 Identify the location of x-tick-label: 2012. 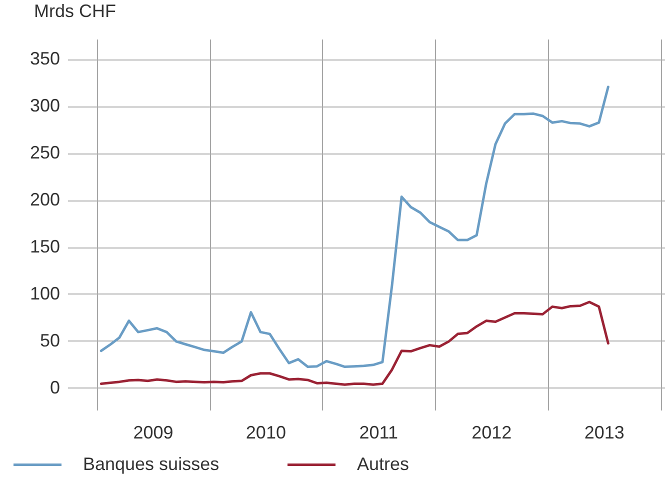
(492, 432).